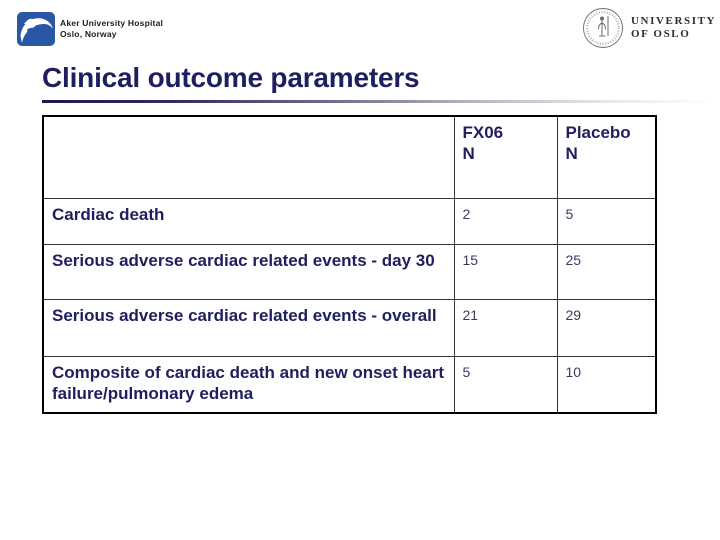  What do you see at coordinates (483, 132) in the screenshot?
I see `header-fx06-label: FX06` at bounding box center [483, 132].